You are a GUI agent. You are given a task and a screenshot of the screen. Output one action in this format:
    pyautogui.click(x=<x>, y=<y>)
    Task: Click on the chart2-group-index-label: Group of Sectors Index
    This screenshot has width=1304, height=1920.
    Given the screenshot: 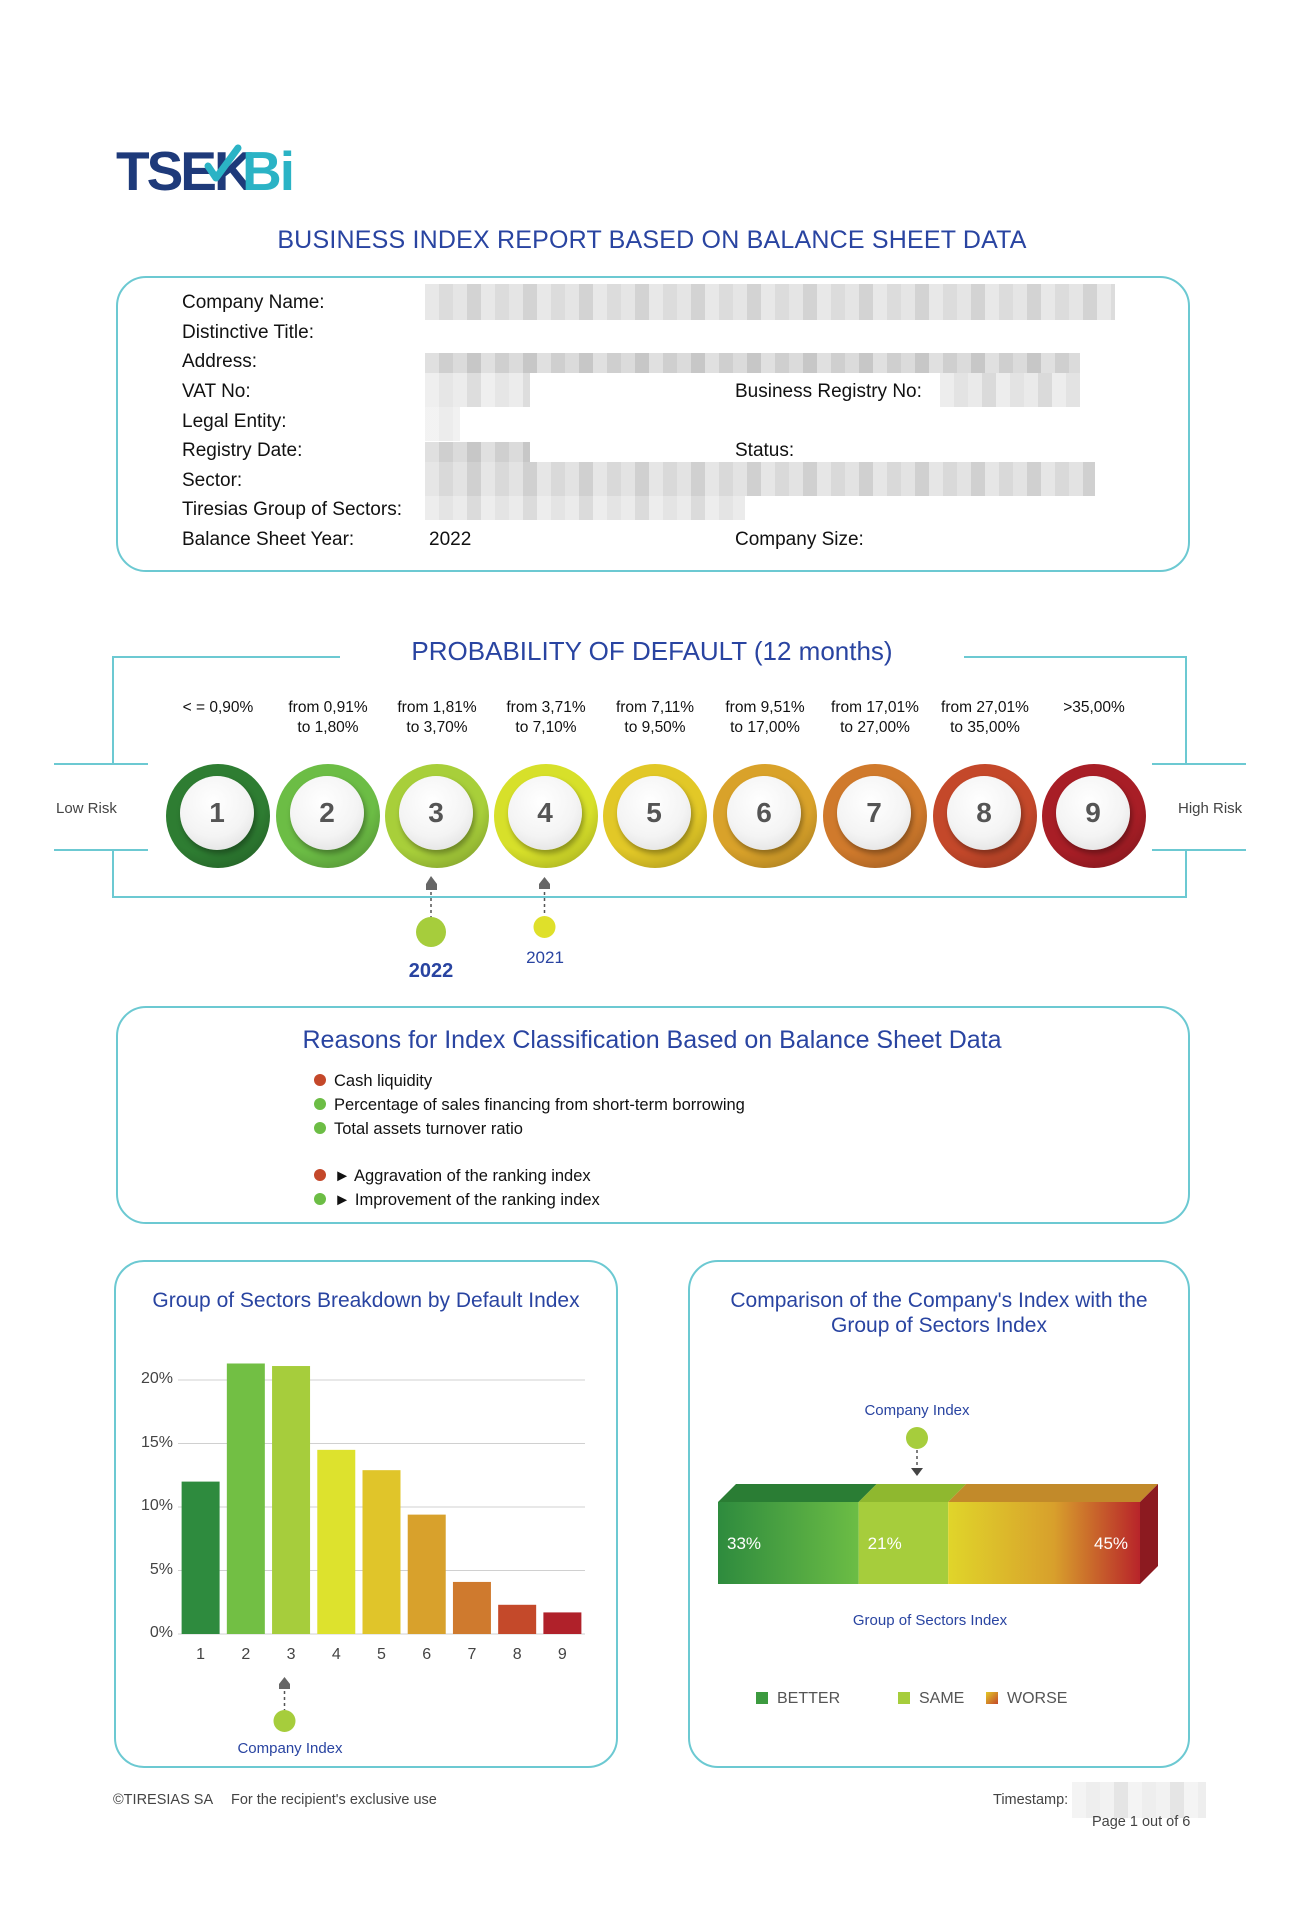 What is the action you would take?
    pyautogui.click(x=930, y=1620)
    